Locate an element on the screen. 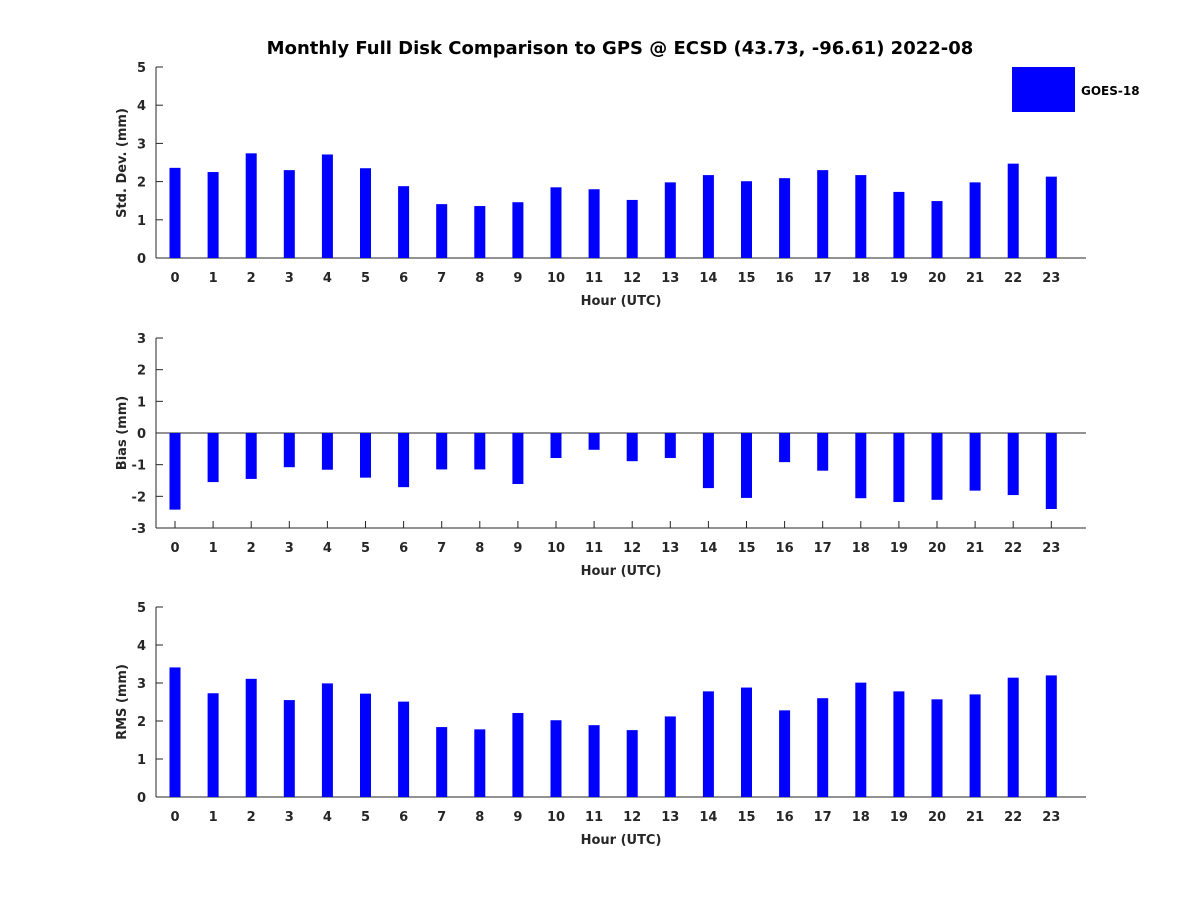 The height and width of the screenshot is (904, 1200). x-tick-label: 1 is located at coordinates (213, 278).